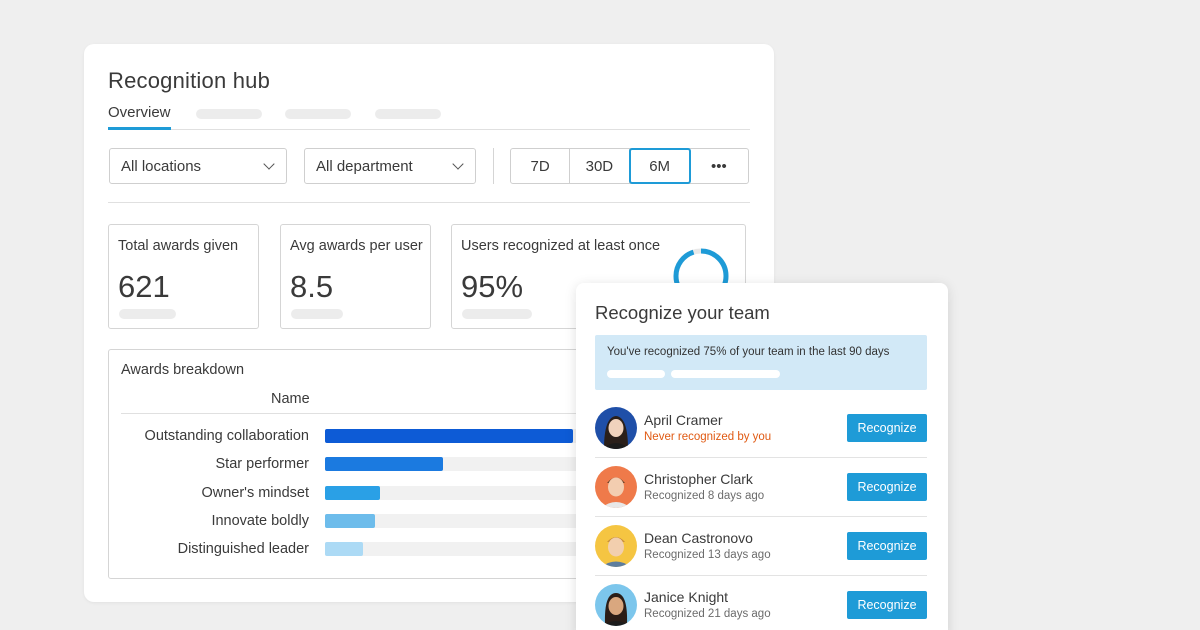 The image size is (1200, 630). What do you see at coordinates (260, 520) in the screenshot?
I see `breakdown-label: Innovate boldly` at bounding box center [260, 520].